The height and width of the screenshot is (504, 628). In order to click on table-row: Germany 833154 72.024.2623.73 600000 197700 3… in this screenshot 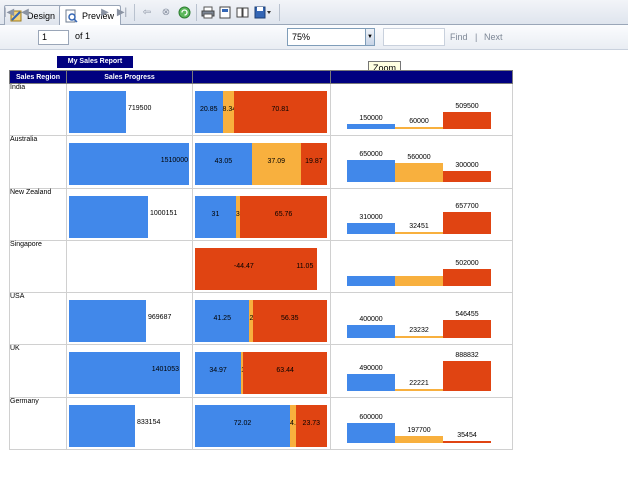, I will do `click(261, 423)`.